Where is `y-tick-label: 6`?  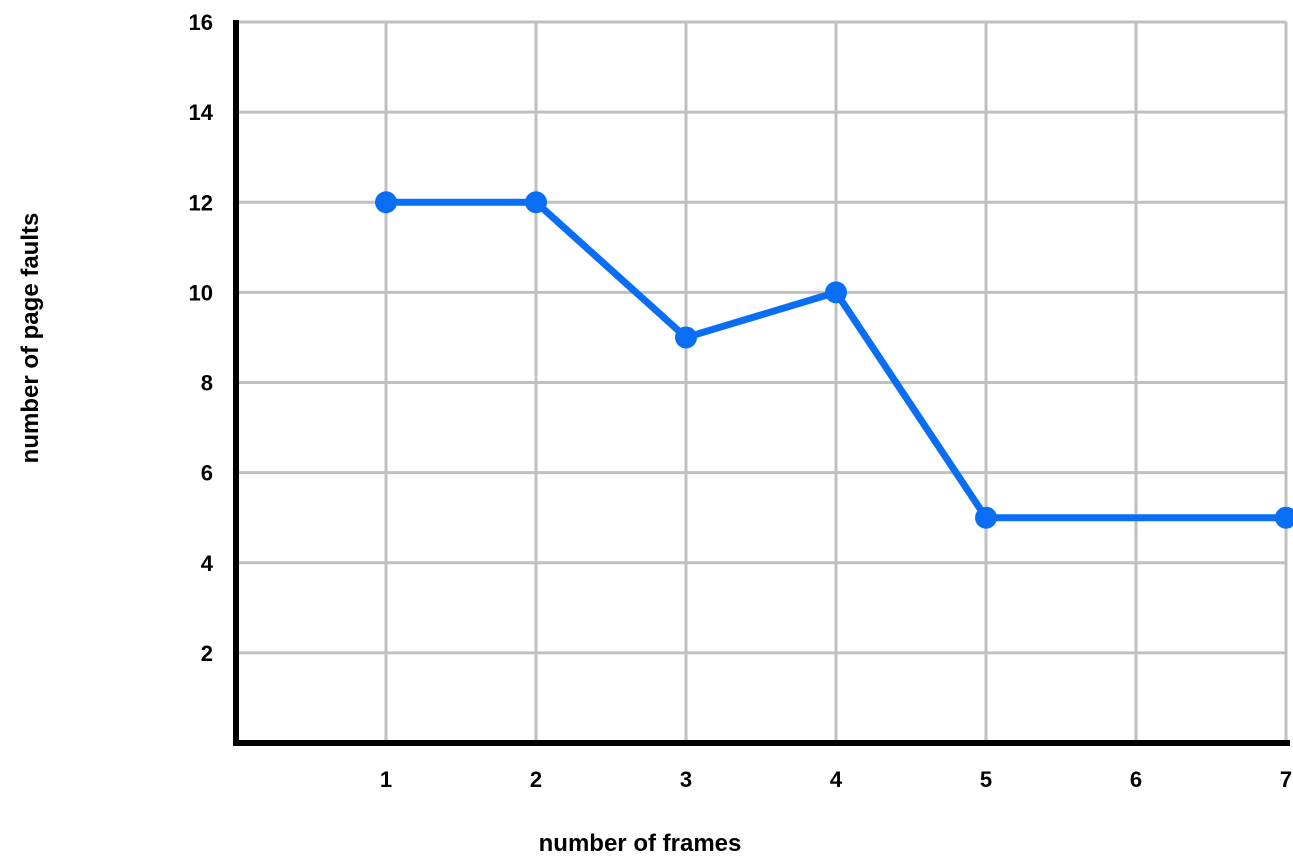
y-tick-label: 6 is located at coordinates (207, 473).